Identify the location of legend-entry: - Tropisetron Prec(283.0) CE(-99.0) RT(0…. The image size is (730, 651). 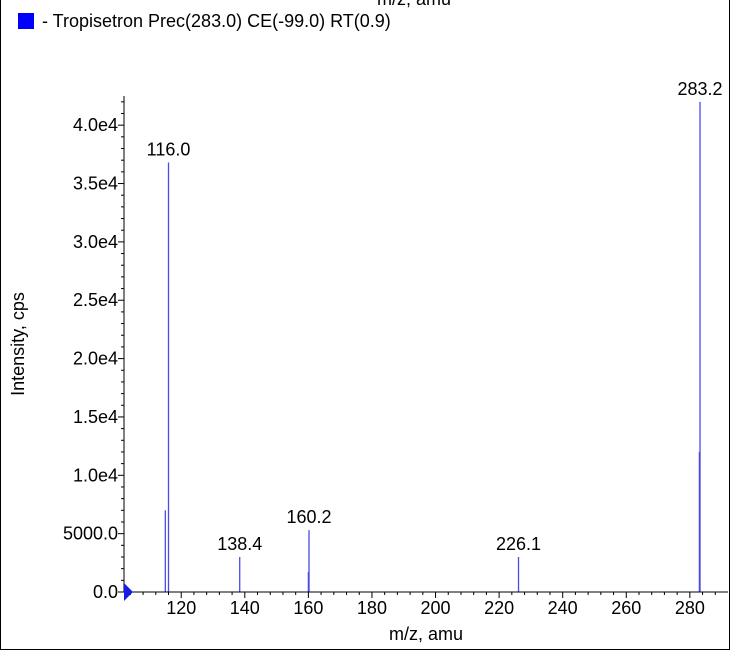
(216, 21).